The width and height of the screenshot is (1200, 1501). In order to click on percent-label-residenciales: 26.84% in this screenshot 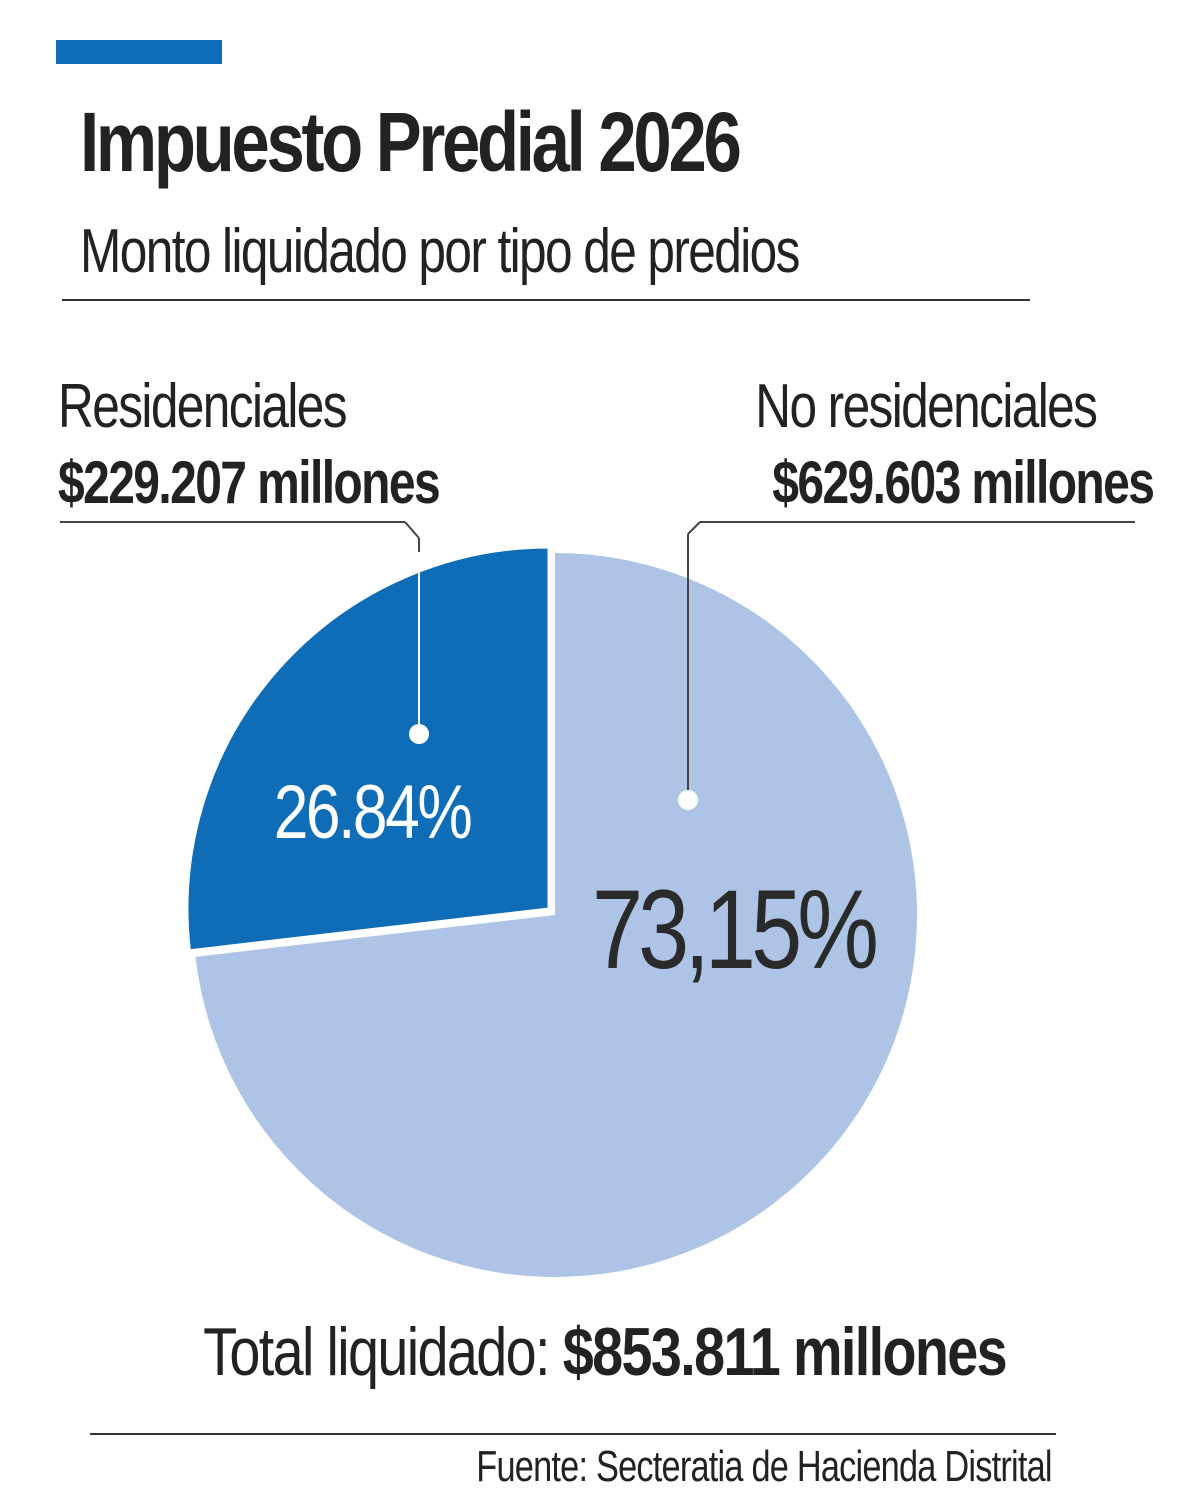, I will do `click(372, 811)`.